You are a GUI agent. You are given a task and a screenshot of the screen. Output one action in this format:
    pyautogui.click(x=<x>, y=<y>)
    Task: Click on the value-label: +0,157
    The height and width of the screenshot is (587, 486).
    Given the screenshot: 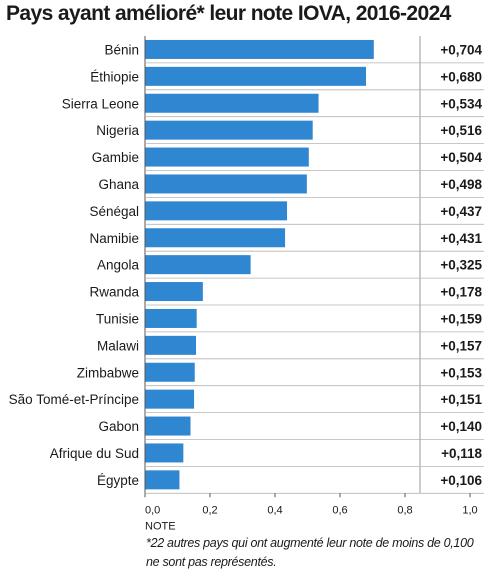 What is the action you would take?
    pyautogui.click(x=461, y=345)
    